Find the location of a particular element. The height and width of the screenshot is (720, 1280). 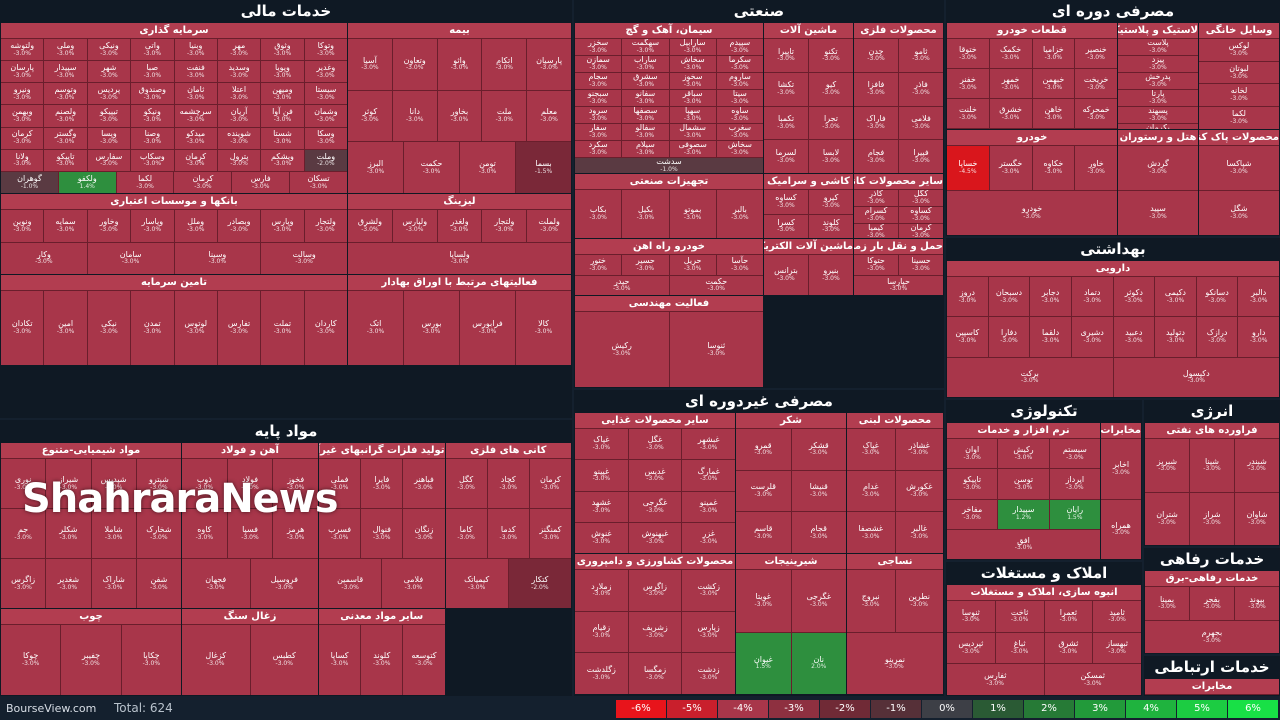

stock-tile: ثبهساز -3.0% is located at coordinates (1117, 648).